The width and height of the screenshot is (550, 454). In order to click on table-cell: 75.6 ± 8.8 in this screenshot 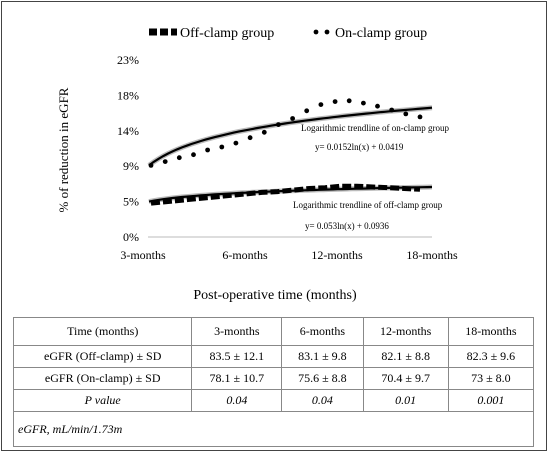, I will do `click(322, 378)`.